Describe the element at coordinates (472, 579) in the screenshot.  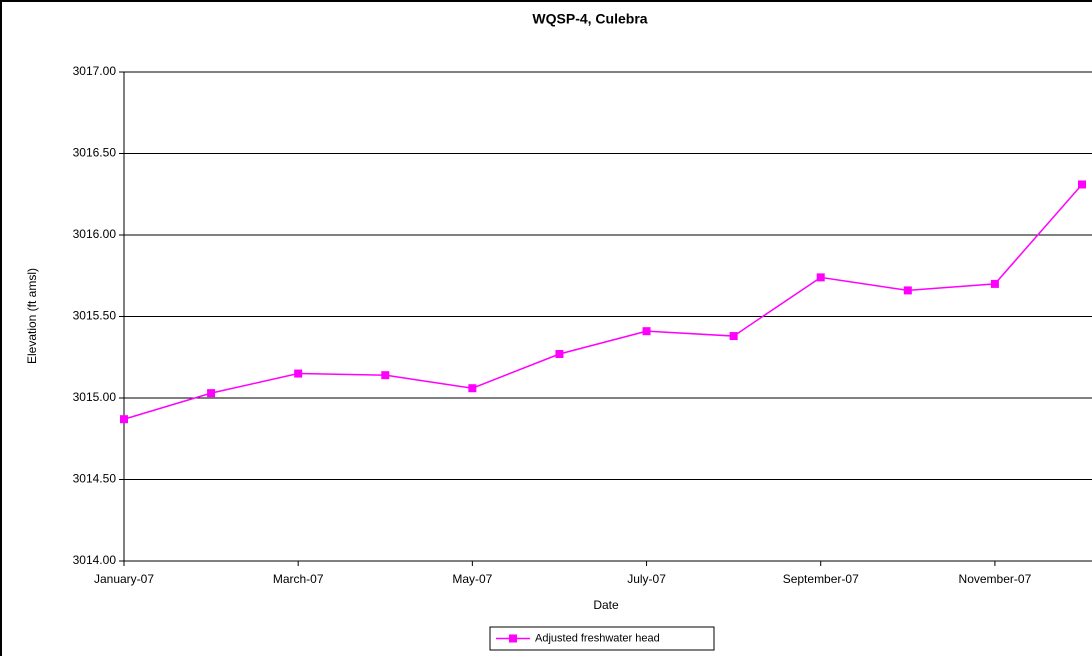
I see `x-tick-label: May-07` at that location.